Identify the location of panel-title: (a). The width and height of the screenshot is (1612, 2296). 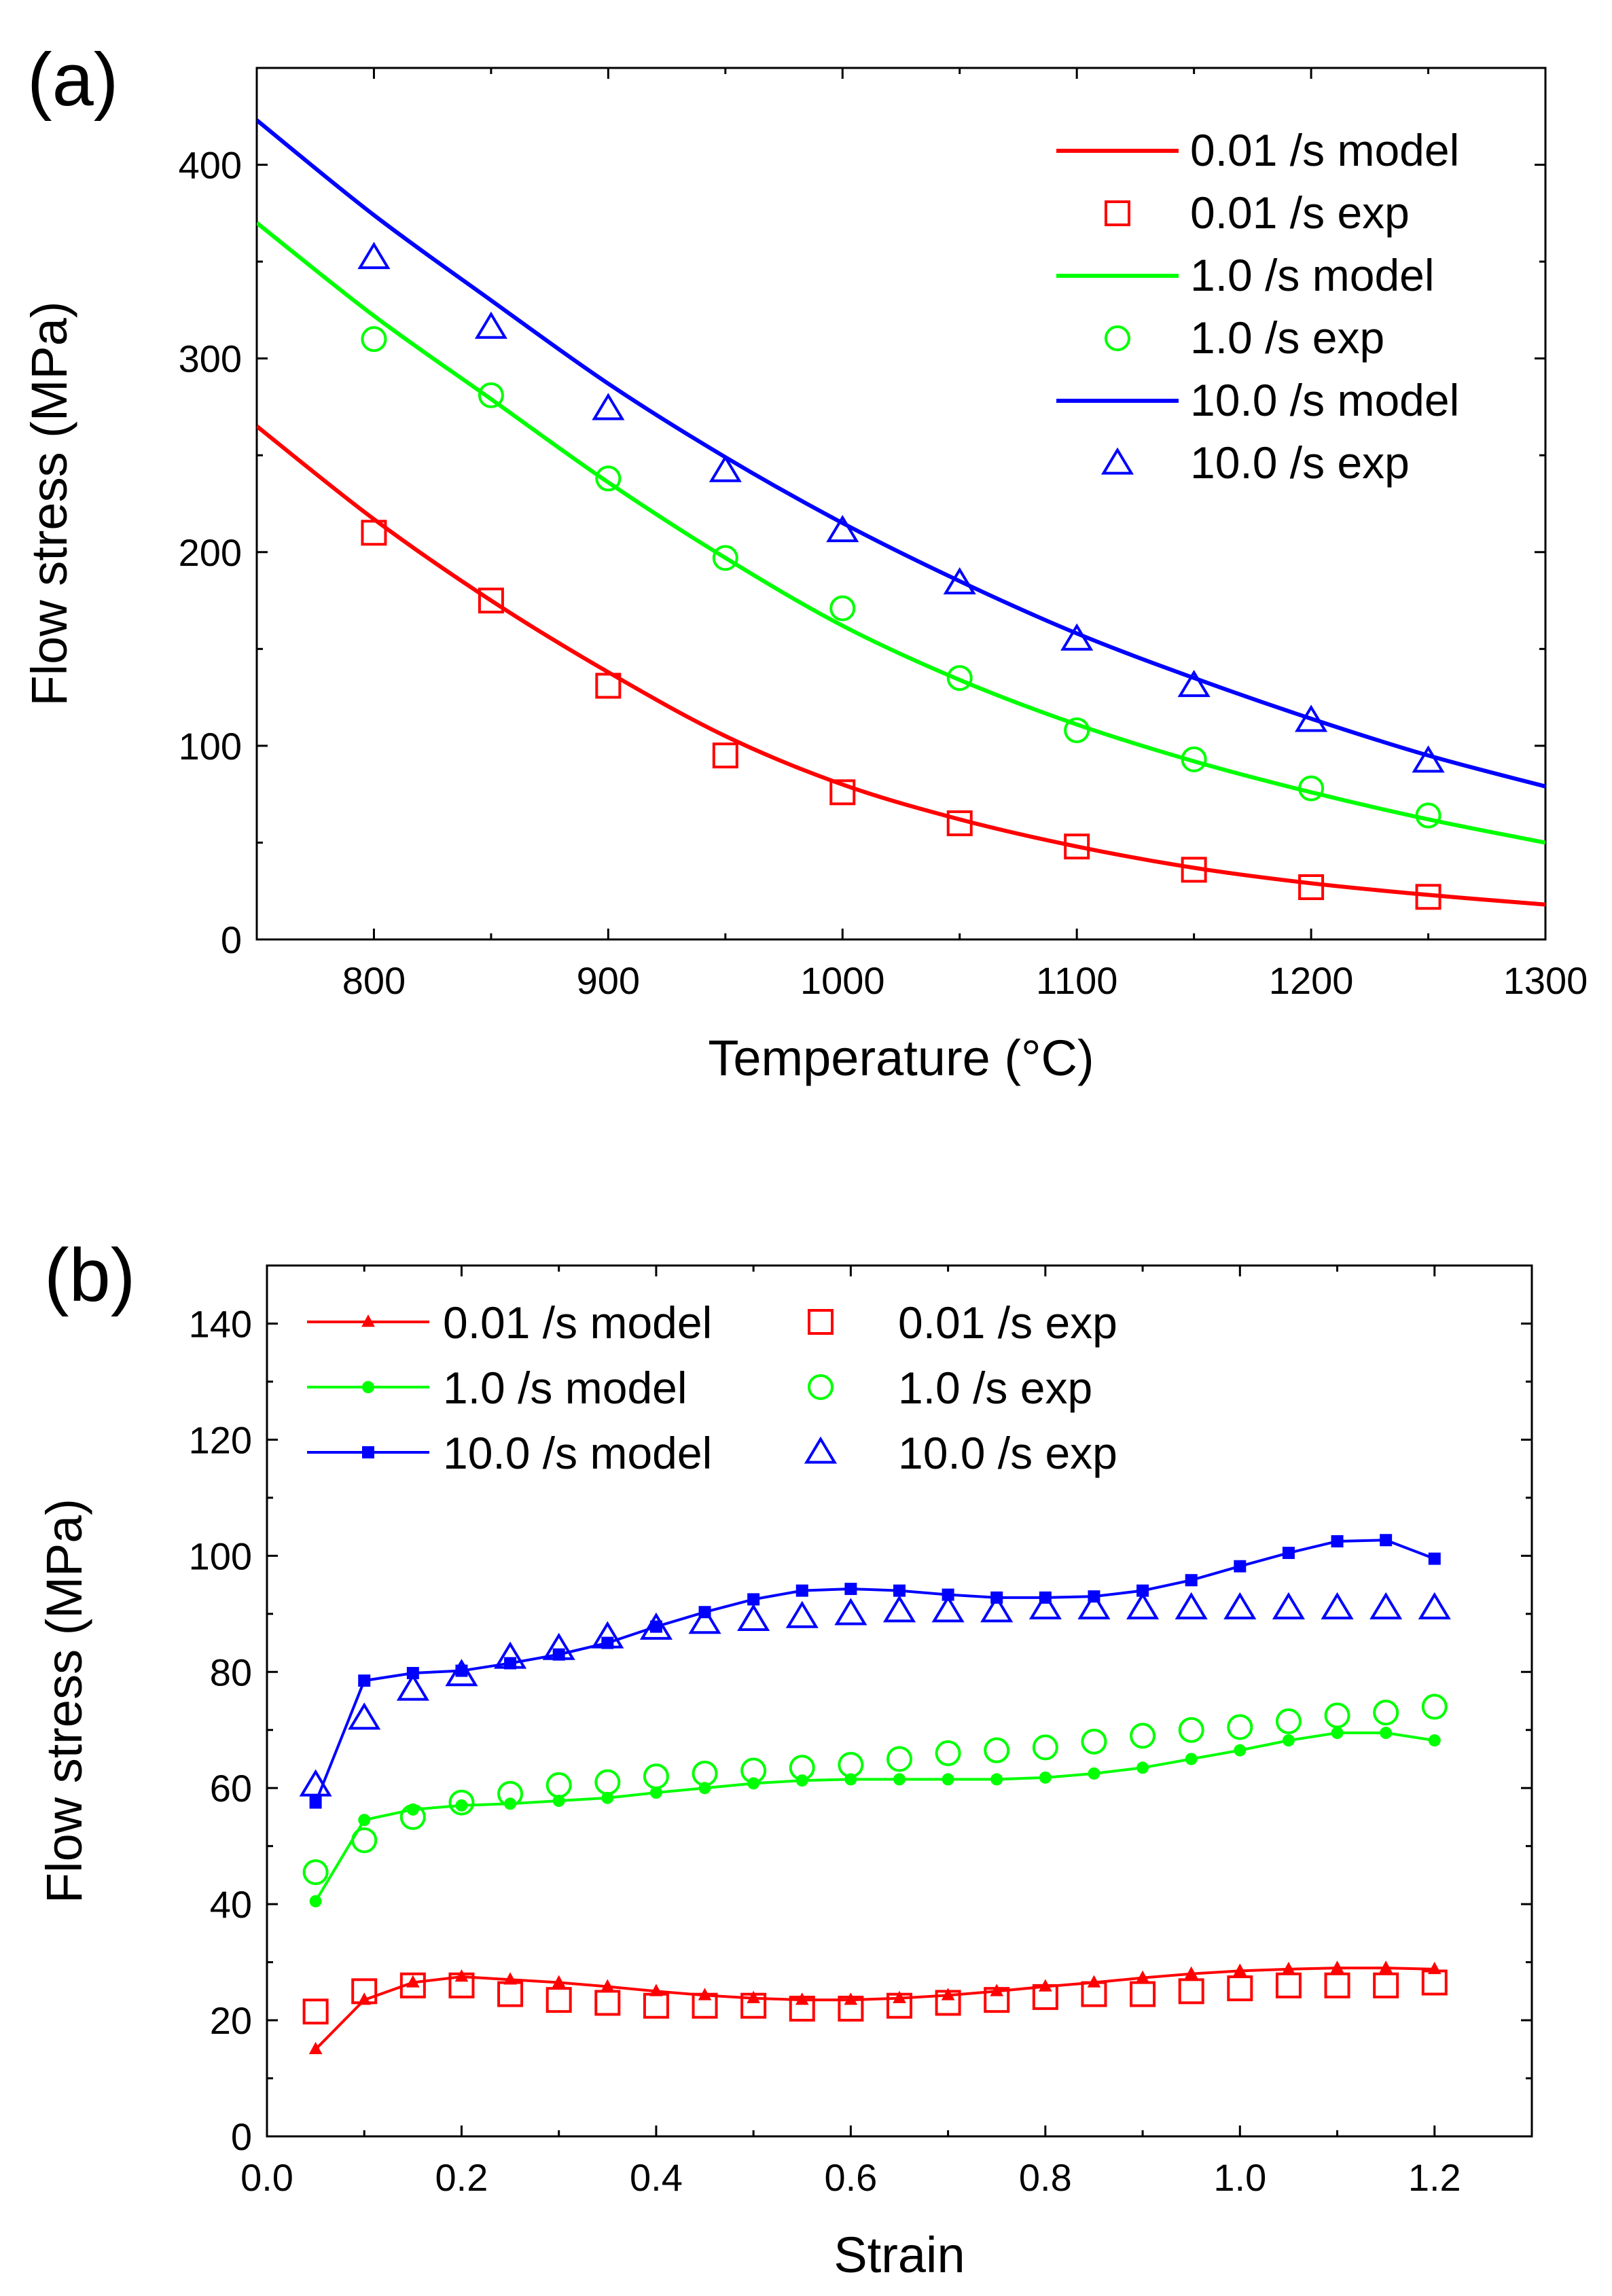
(73, 80).